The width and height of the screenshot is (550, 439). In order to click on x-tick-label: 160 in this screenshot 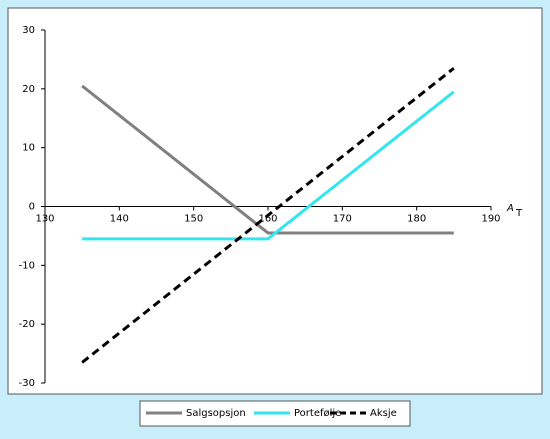, I will do `click(267, 219)`.